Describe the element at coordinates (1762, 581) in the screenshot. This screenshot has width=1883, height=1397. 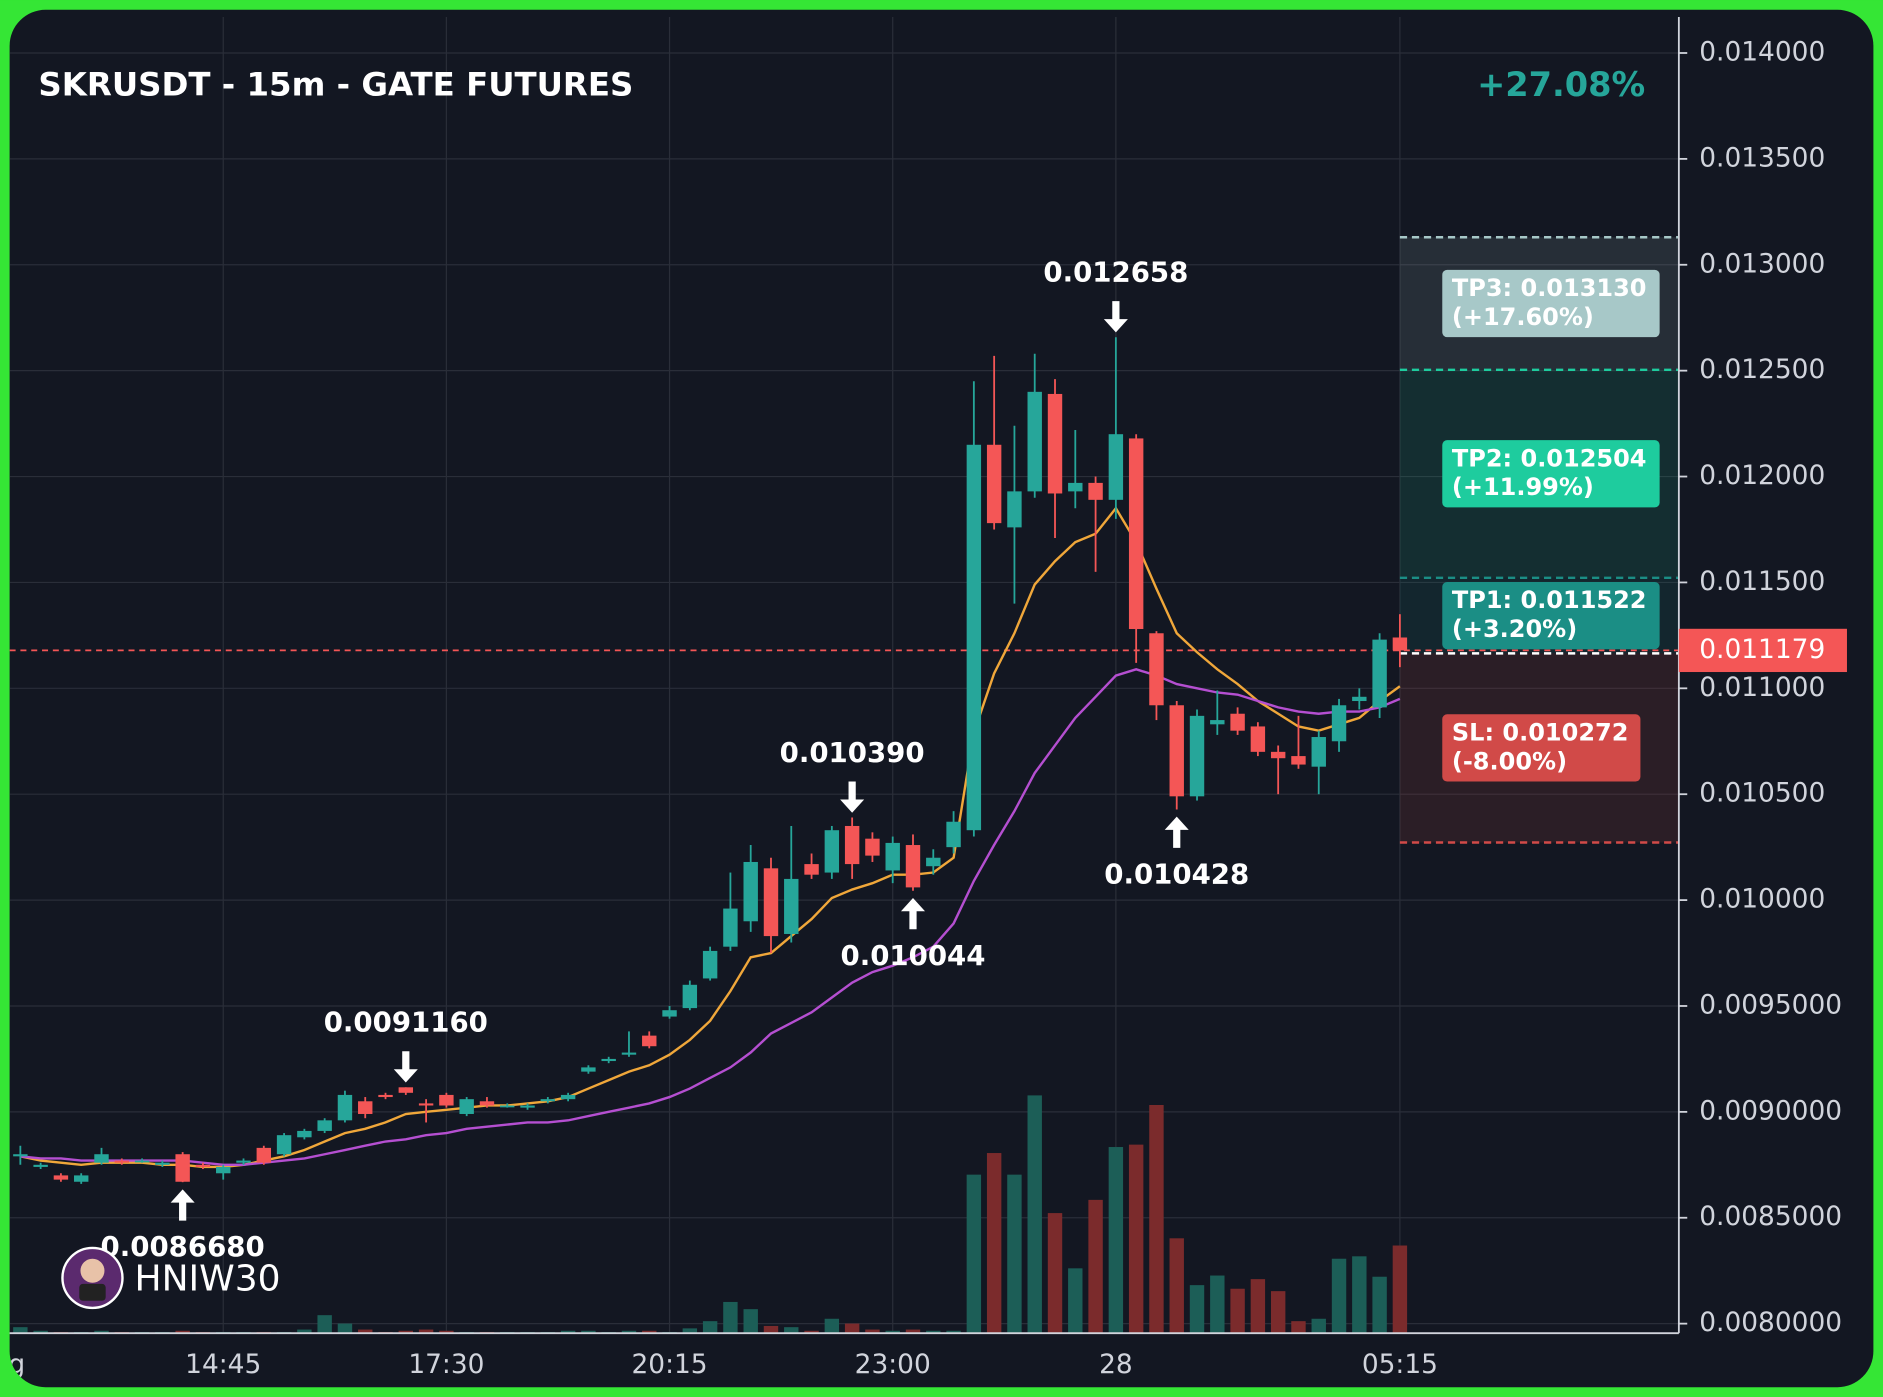
I see `y-tick-label: 0.011500` at that location.